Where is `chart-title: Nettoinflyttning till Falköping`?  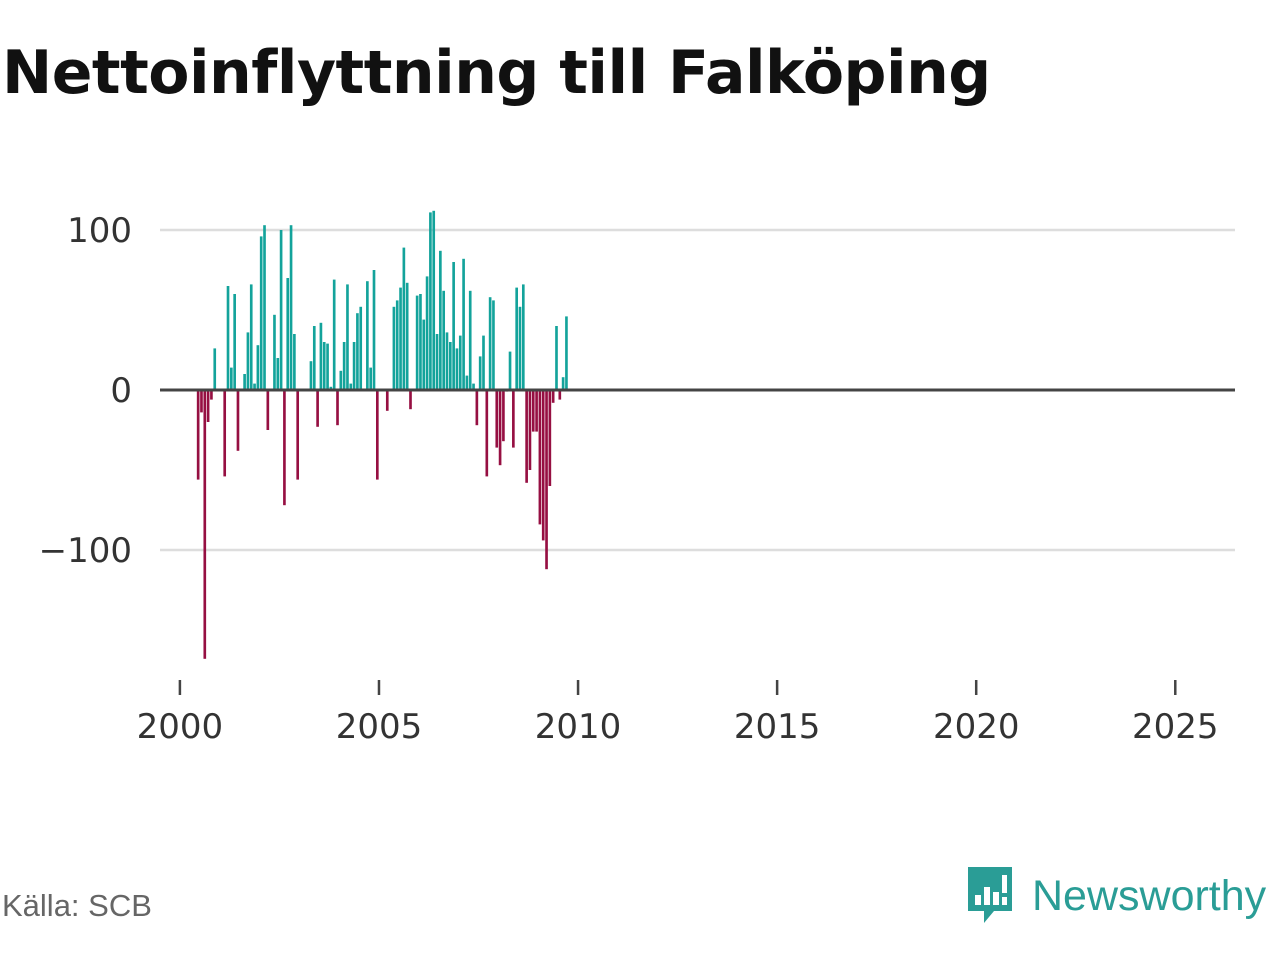 chart-title: Nettoinflyttning till Falköping is located at coordinates (496, 73).